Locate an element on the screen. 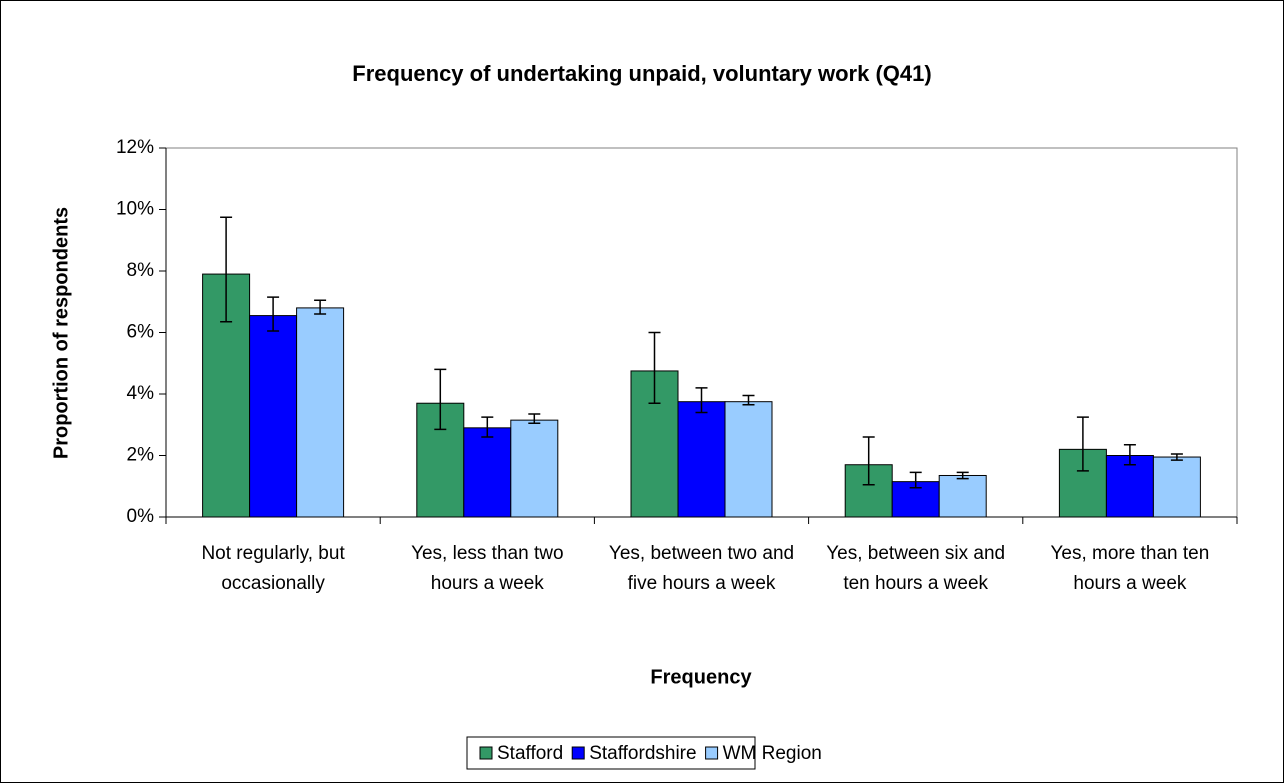 This screenshot has height=783, width=1284. x-tick-label: Yes, between two and five hours a week is located at coordinates (701, 568).